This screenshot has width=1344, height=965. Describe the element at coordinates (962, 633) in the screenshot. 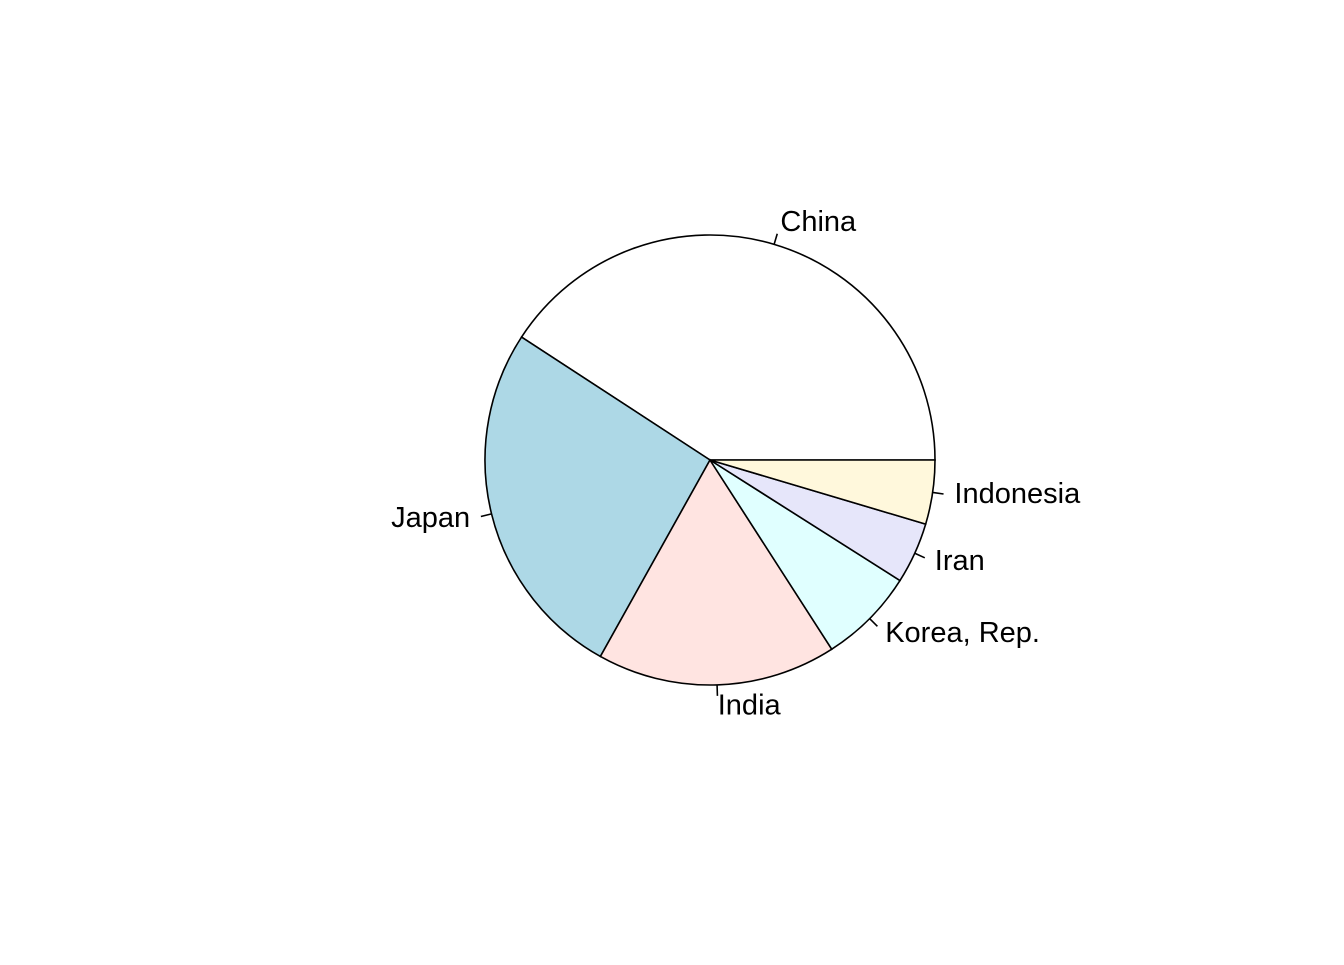

I see `pie-label-korea-rep: Korea, Rep.` at that location.